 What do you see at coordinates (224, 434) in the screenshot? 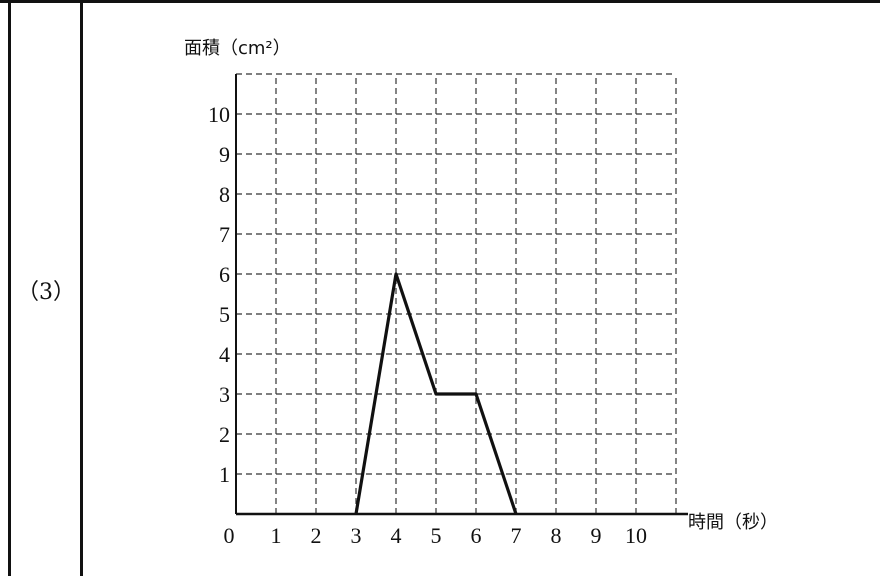
I see `y-tick-label: 2` at bounding box center [224, 434].